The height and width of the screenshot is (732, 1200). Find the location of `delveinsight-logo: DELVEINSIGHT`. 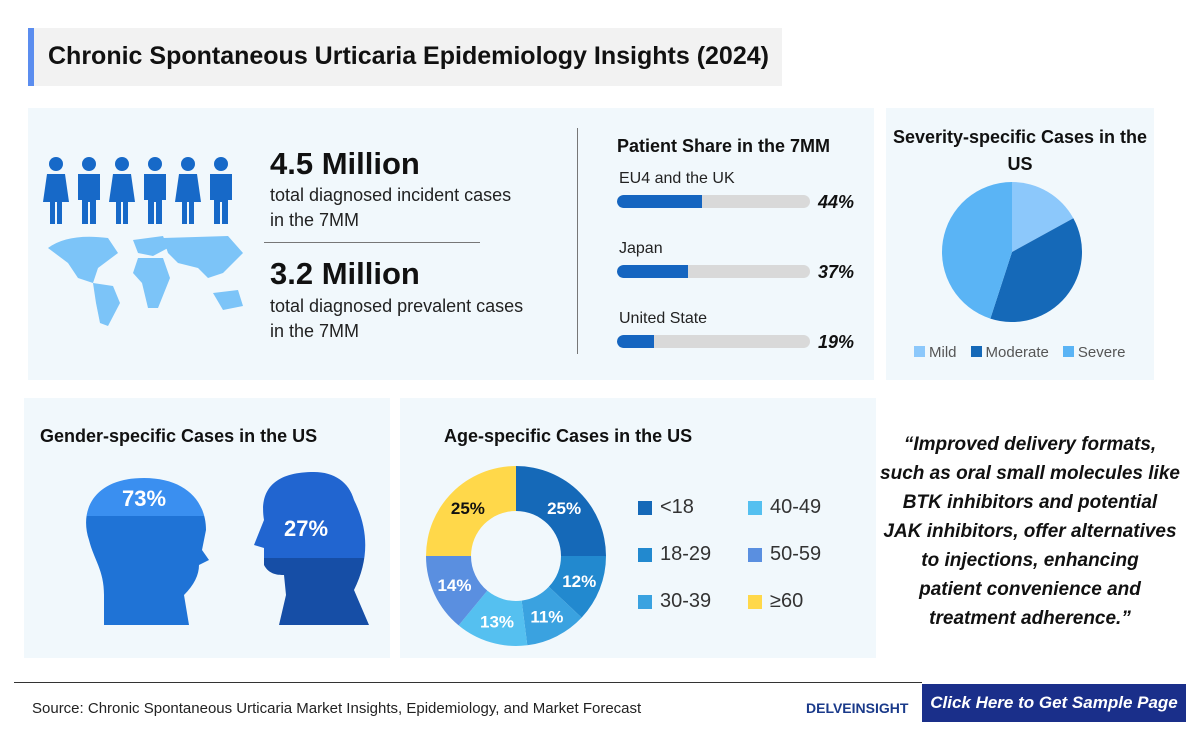

delveinsight-logo: DELVEINSIGHT is located at coordinates (857, 708).